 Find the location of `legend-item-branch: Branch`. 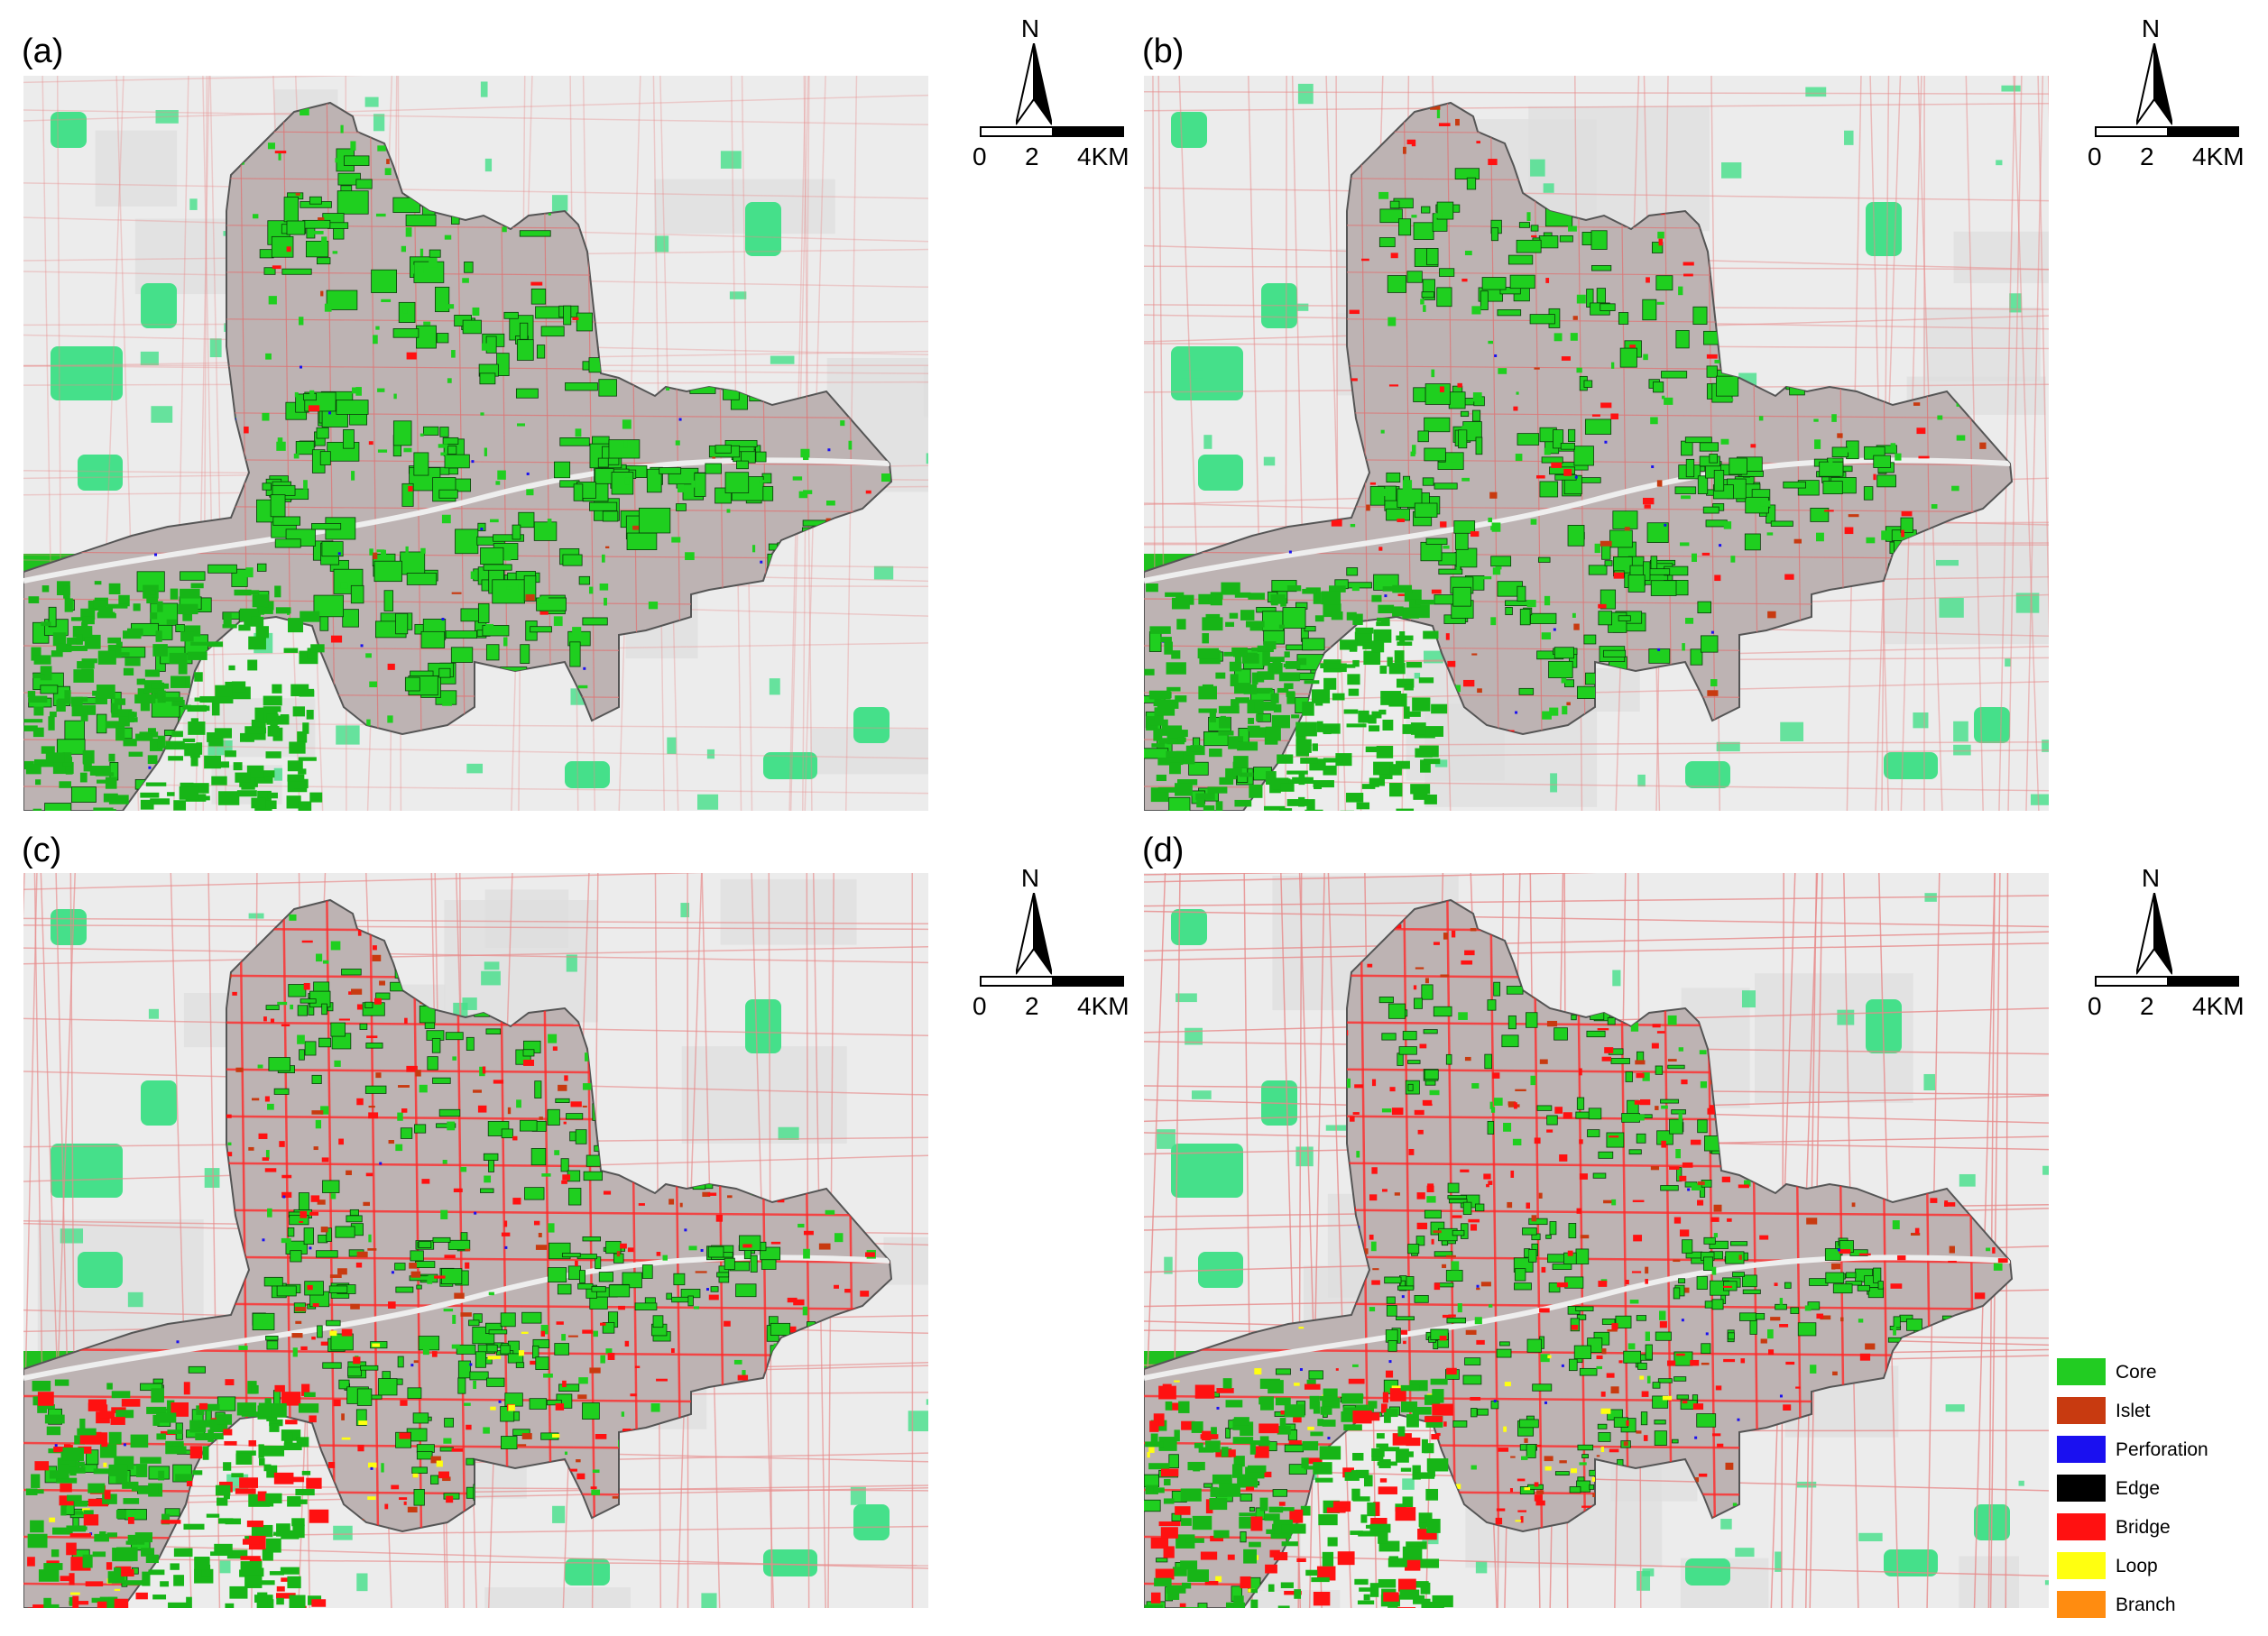

legend-item-branch: Branch is located at coordinates (2160, 1604).